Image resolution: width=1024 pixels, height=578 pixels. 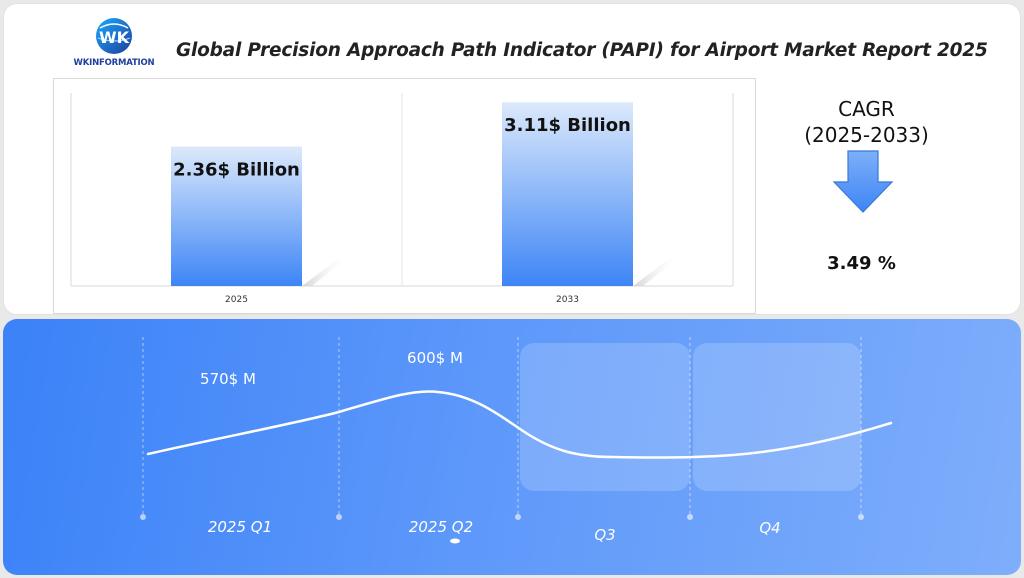 What do you see at coordinates (236, 300) in the screenshot?
I see `x-tick-label: 2025` at bounding box center [236, 300].